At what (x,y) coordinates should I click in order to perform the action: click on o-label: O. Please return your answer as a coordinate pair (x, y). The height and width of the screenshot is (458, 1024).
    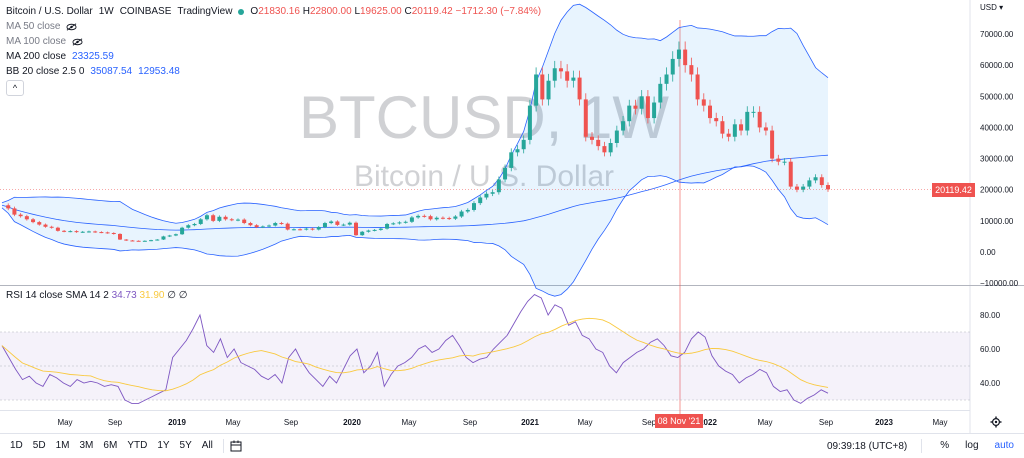
    Looking at the image, I should click on (254, 11).